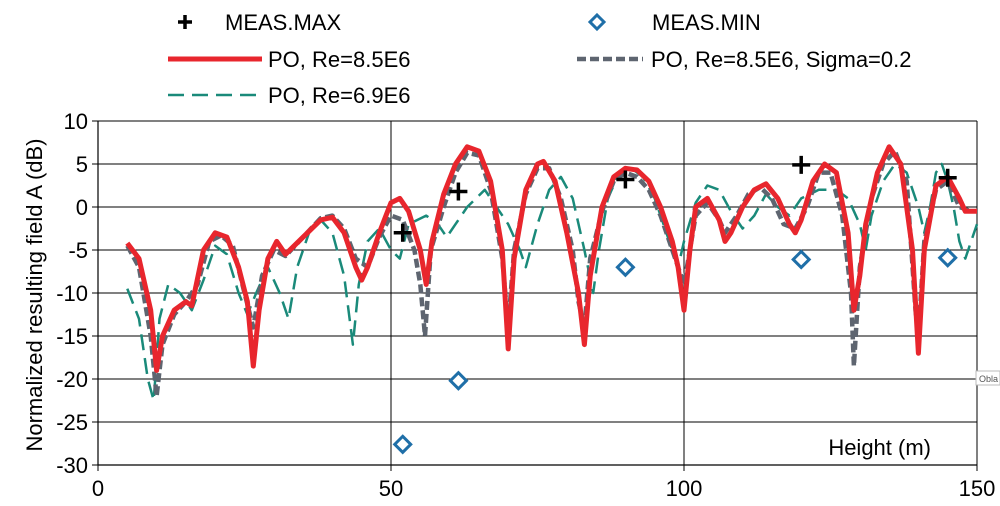  Describe the element at coordinates (706, 22) in the screenshot. I see `legend-label: MEAS.MIN` at that location.